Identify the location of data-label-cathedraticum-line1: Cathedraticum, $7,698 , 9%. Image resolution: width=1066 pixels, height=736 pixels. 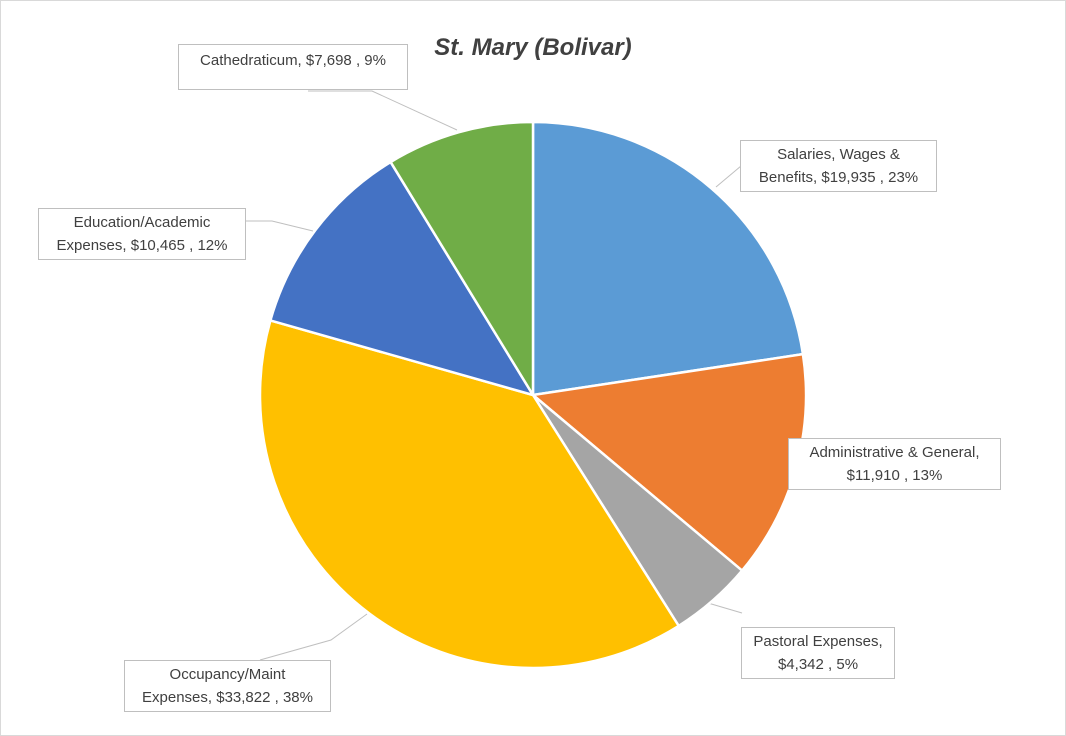
(293, 60).